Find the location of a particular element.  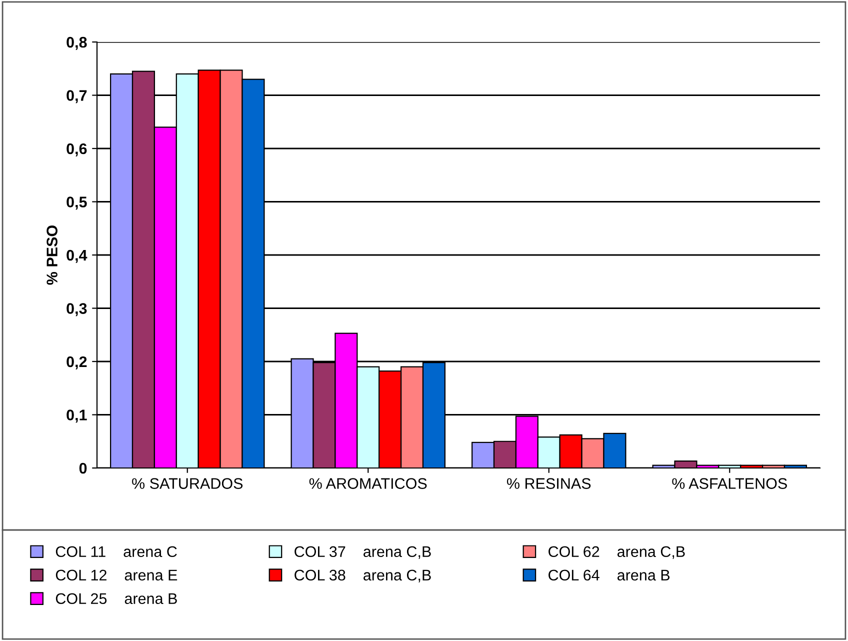

legend-label: COL 38 arena C,B is located at coordinates (362, 576).